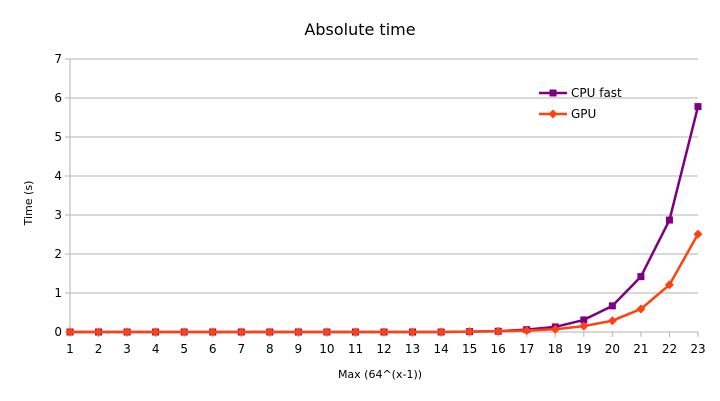 This screenshot has height=401, width=720. Describe the element at coordinates (70, 349) in the screenshot. I see `x-tick-label: 1` at that location.